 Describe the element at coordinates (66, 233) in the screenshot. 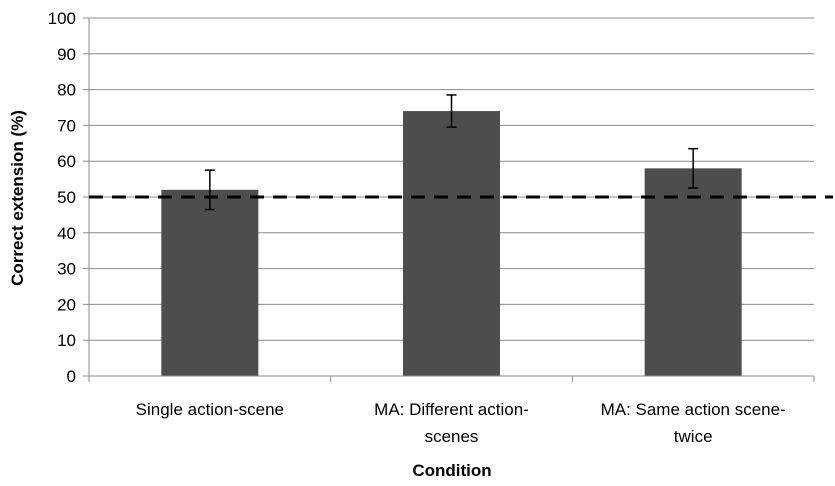

I see `y-tick-label-40: 40` at that location.